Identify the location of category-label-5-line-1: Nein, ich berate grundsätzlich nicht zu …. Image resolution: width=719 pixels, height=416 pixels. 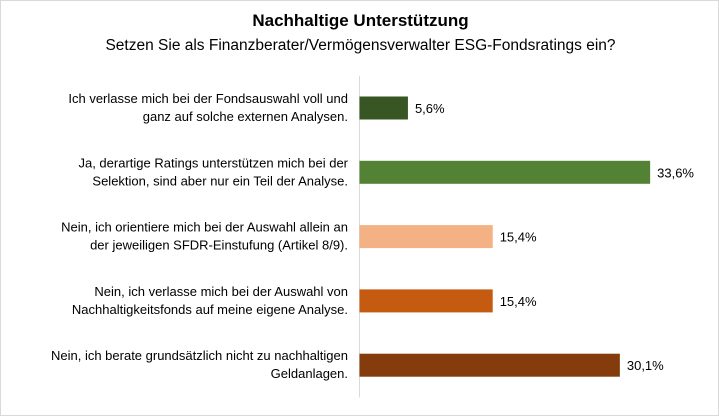
(199, 355).